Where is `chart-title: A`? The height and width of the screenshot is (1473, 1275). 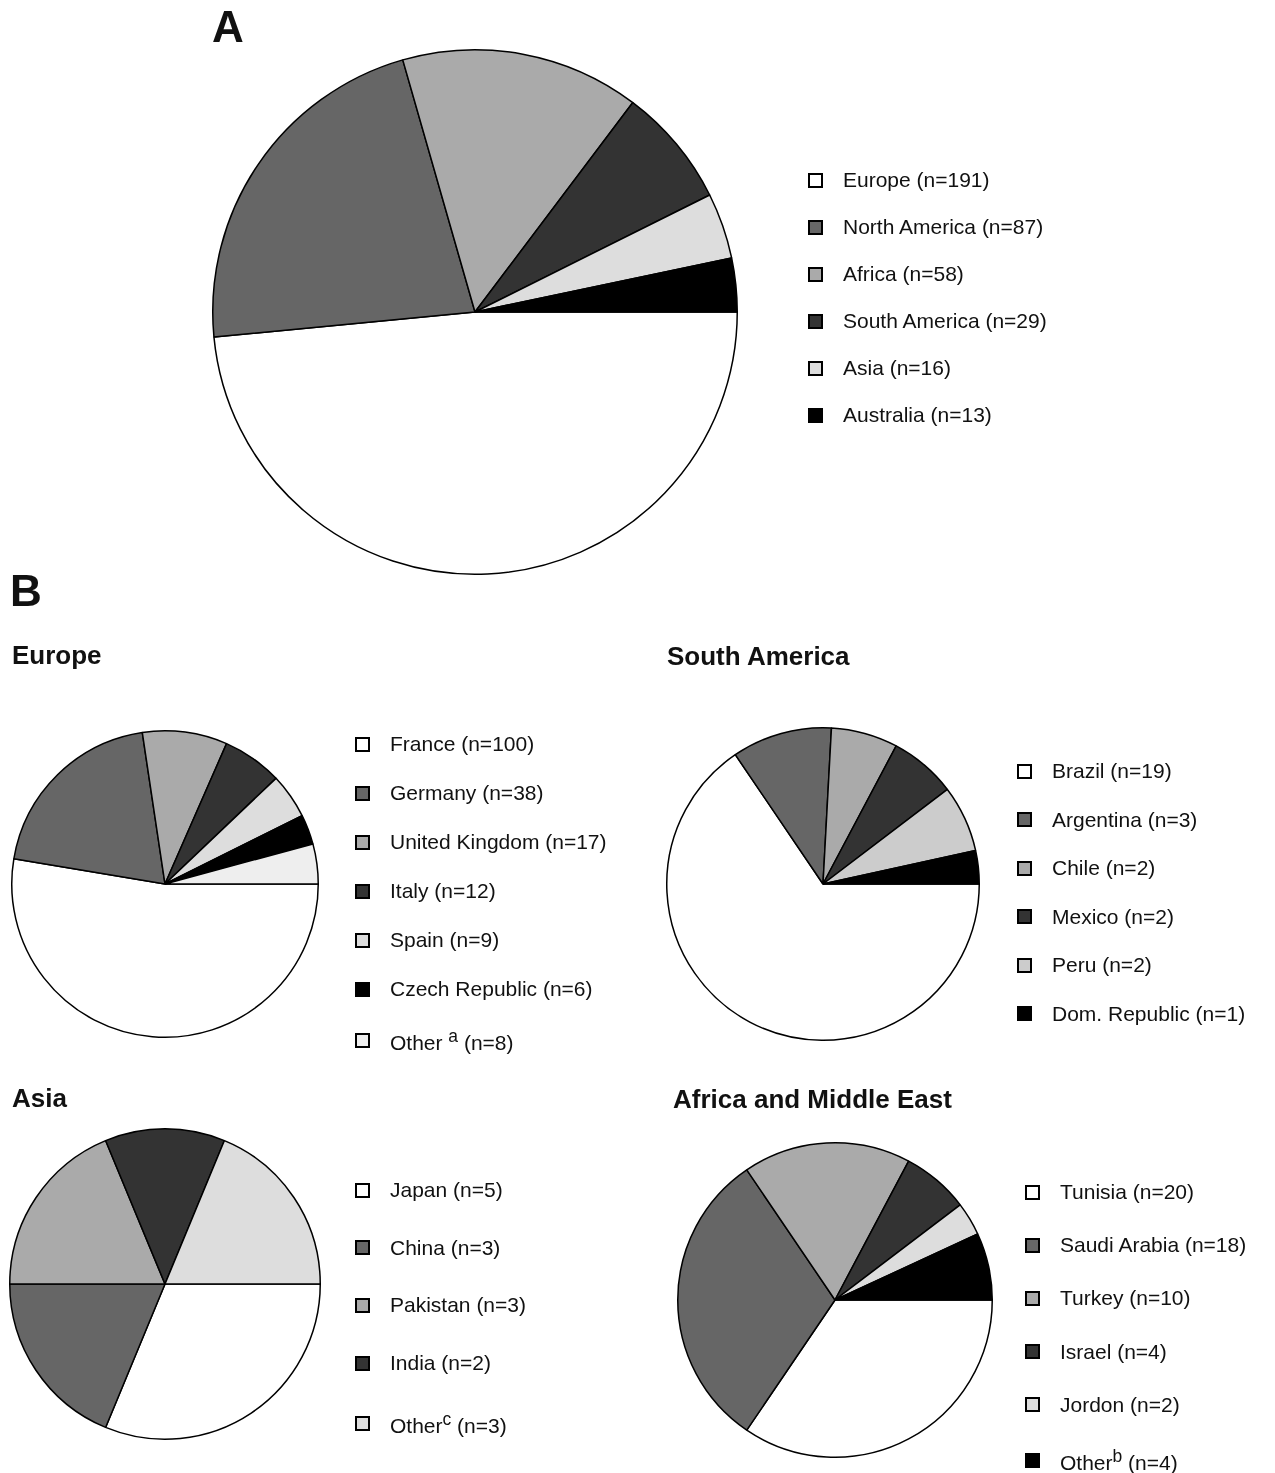 chart-title: A is located at coordinates (228, 27).